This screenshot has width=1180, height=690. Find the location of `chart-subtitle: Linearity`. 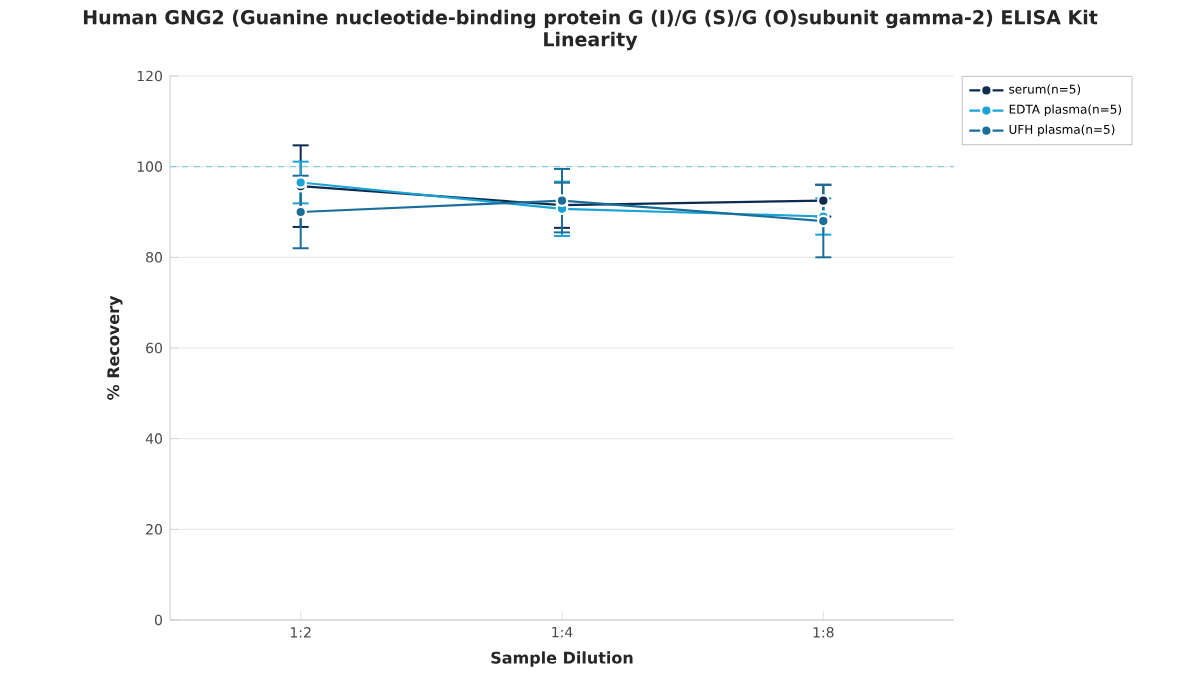

chart-subtitle: Linearity is located at coordinates (591, 41).